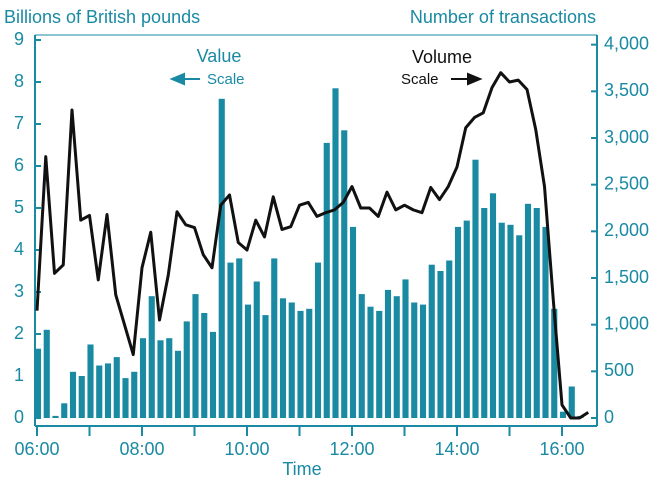  Describe the element at coordinates (609, 417) in the screenshot. I see `y2-tick-label: 0` at that location.